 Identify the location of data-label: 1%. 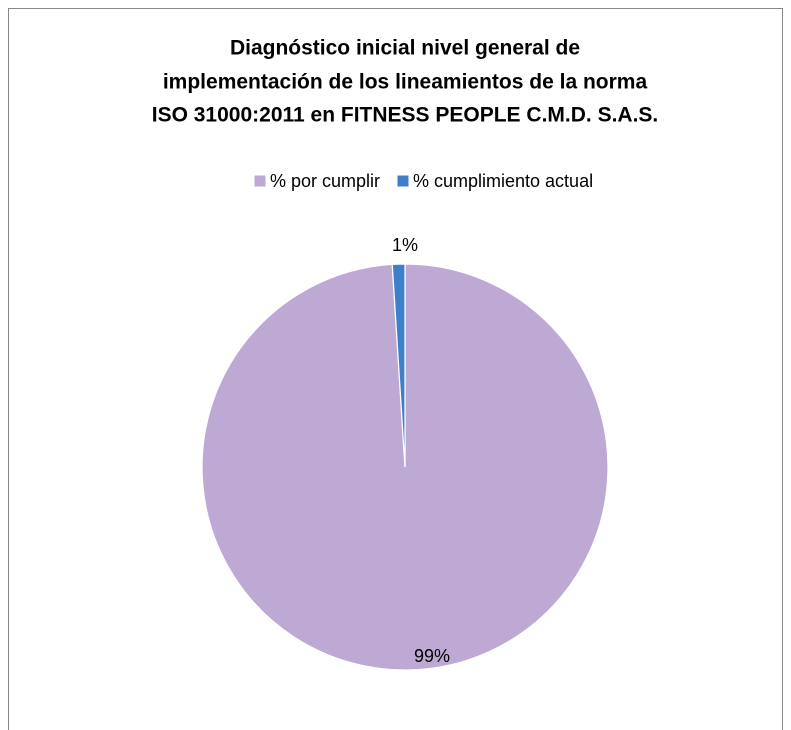
(405, 245).